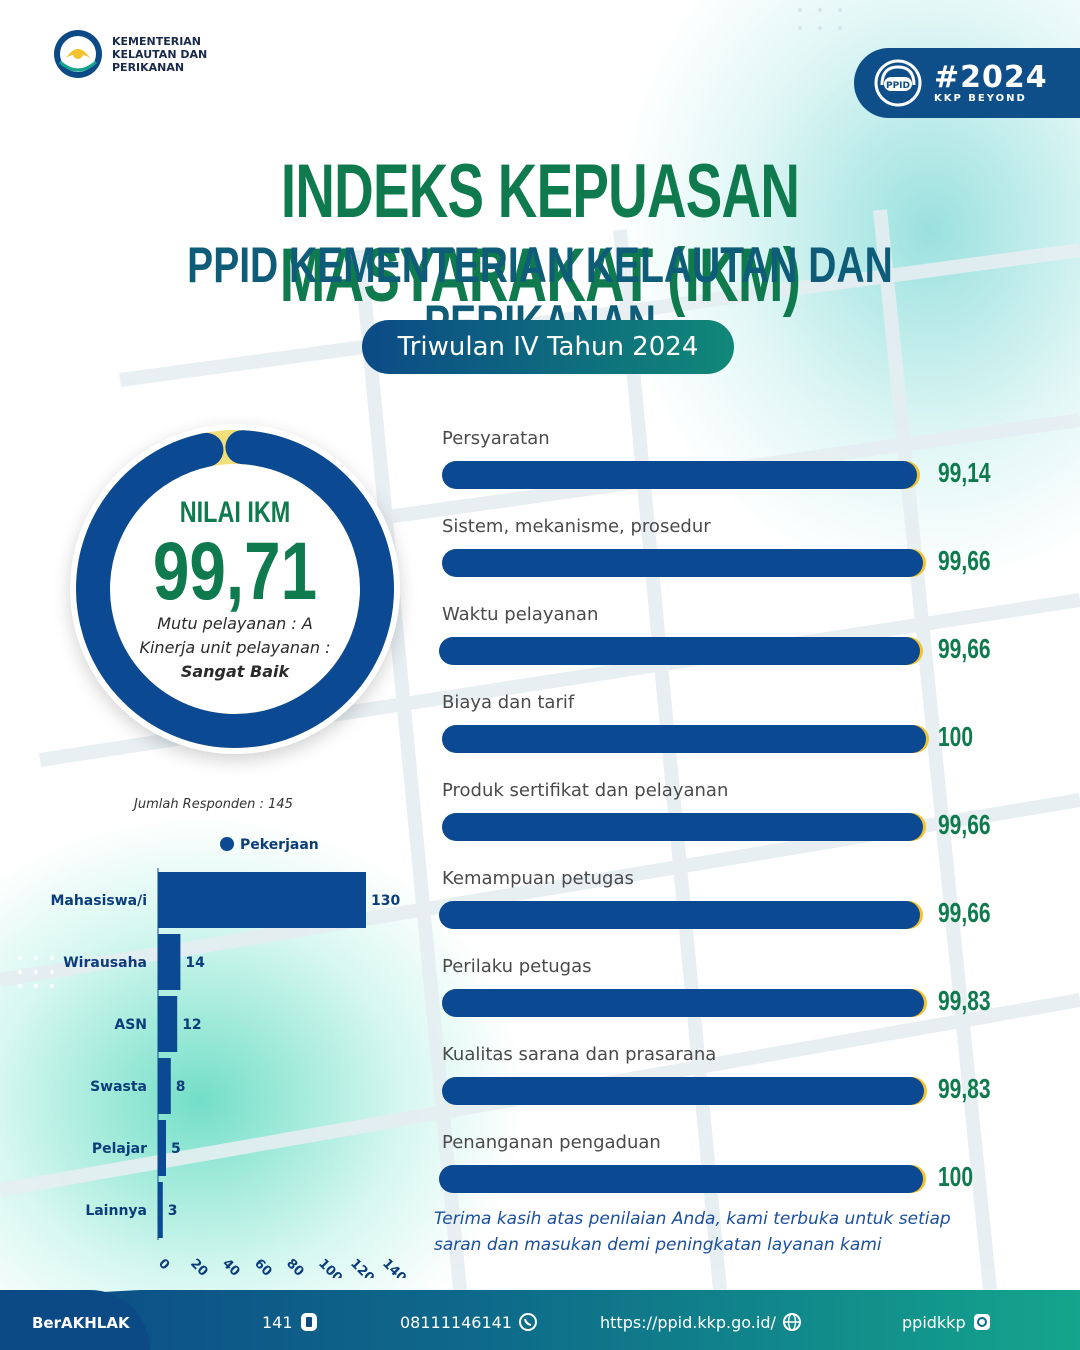 The width and height of the screenshot is (1080, 1350). Describe the element at coordinates (227, 844) in the screenshot. I see `legend-marker` at that location.